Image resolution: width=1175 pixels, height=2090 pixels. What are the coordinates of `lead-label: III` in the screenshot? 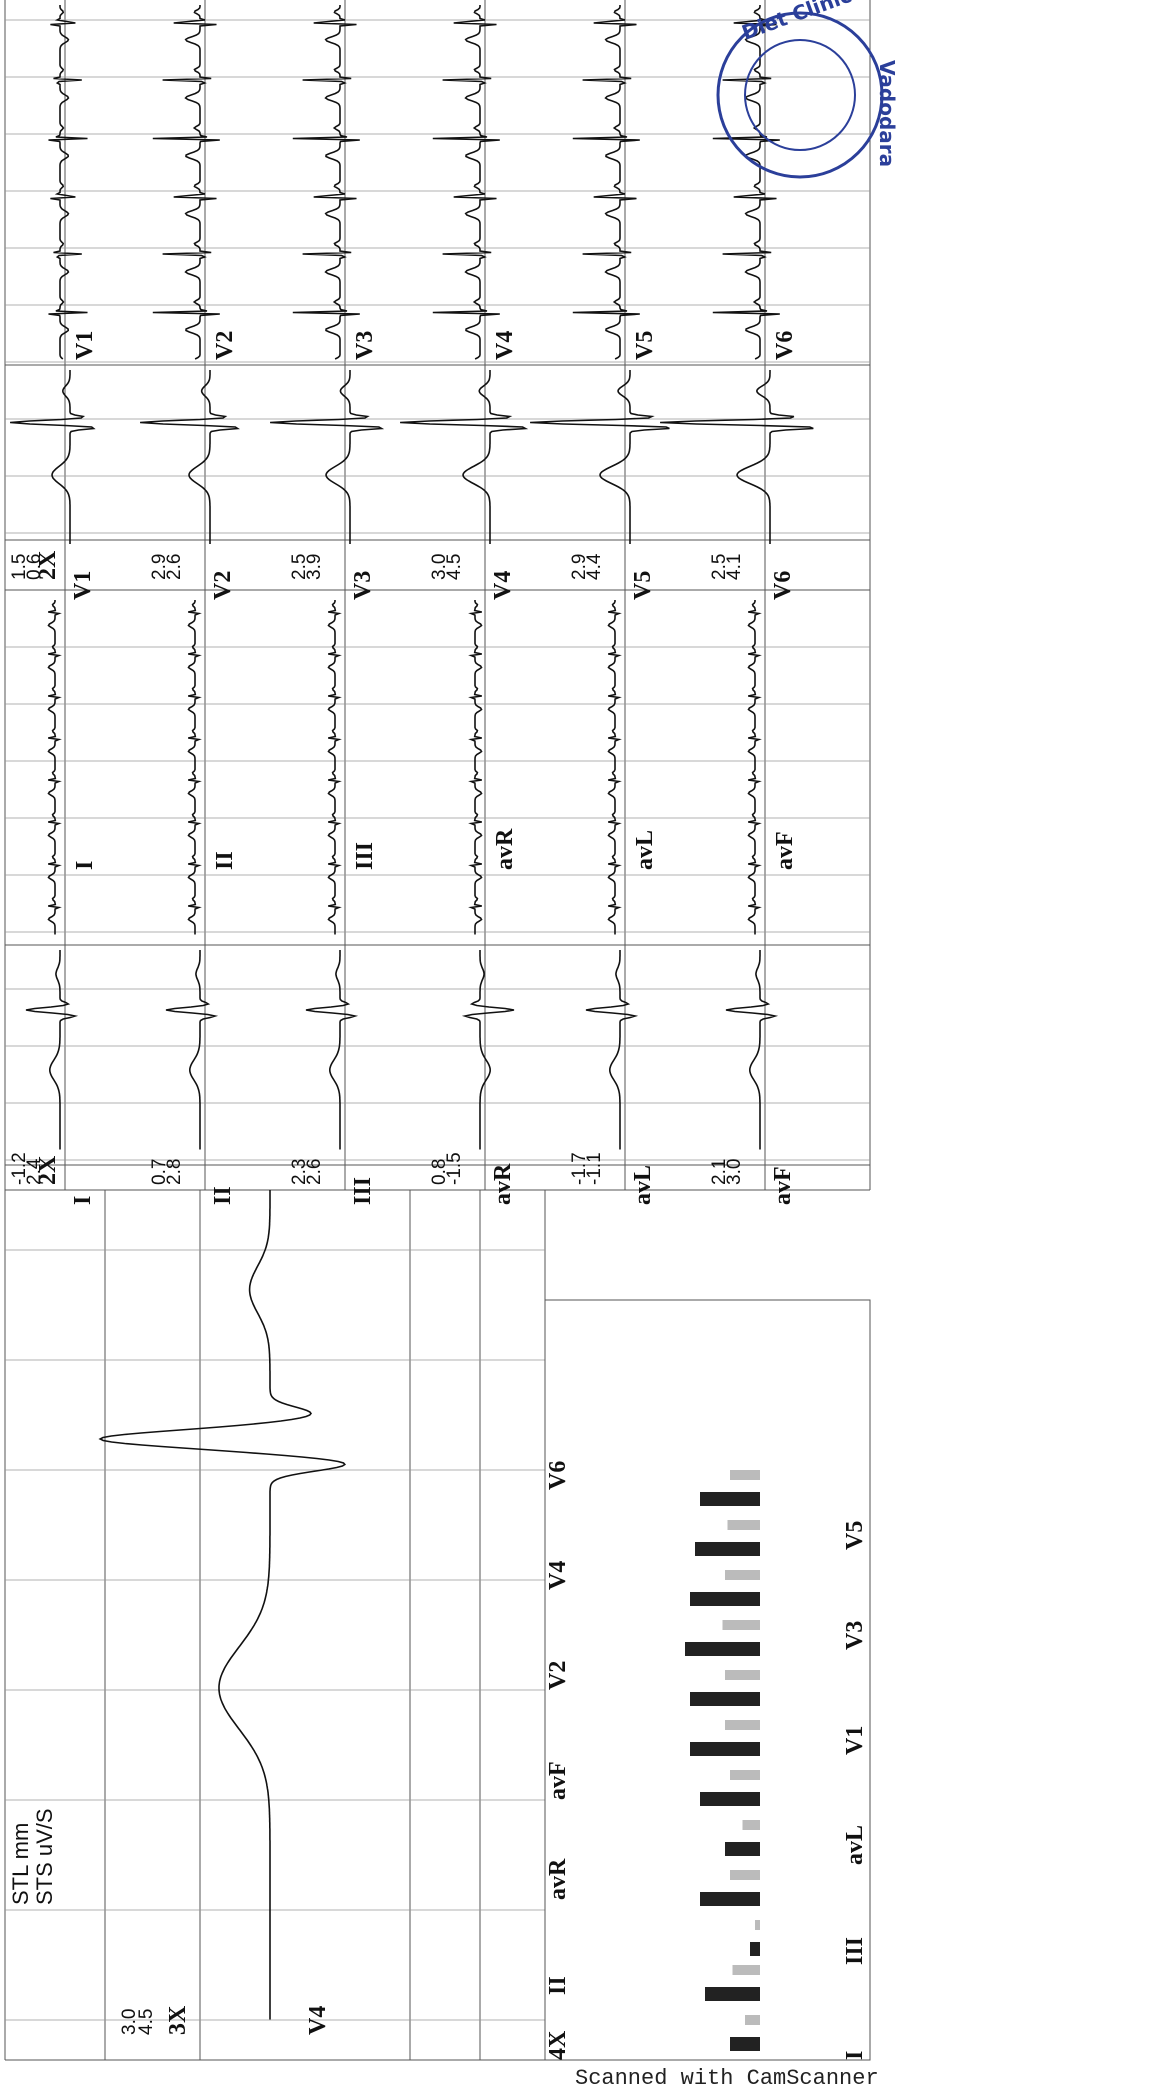 It's located at (363, 1191).